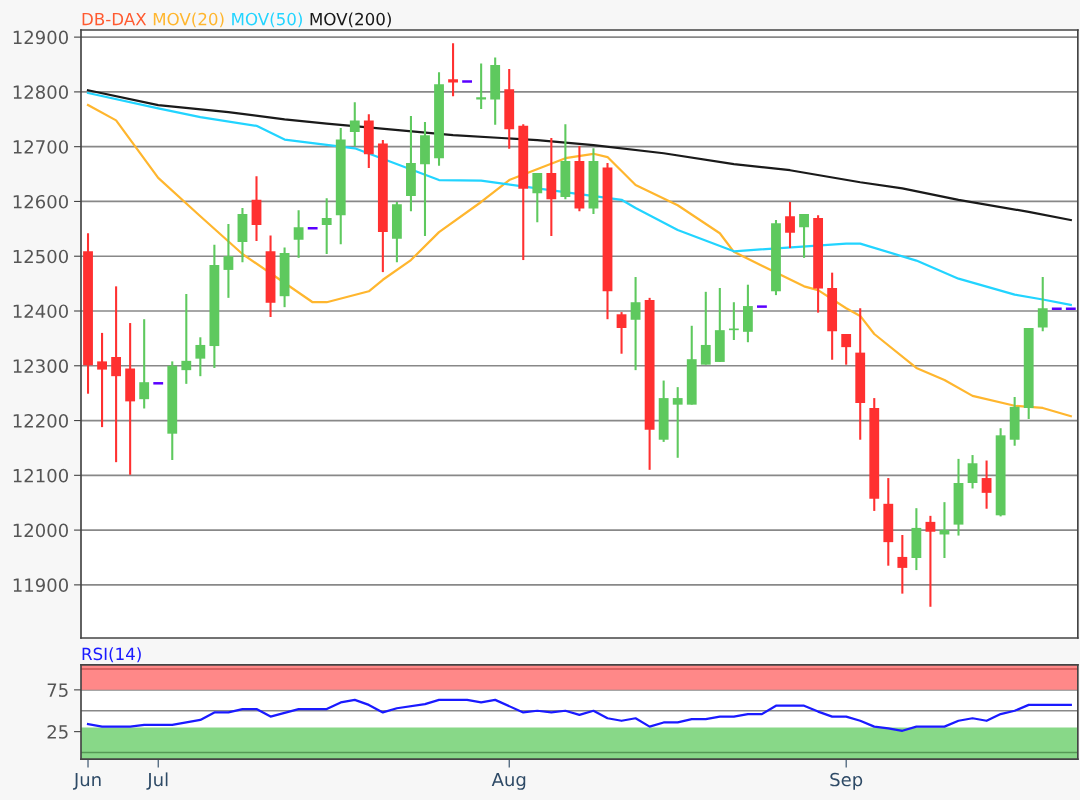  I want to click on y-tick-label: 12100, so click(40, 475).